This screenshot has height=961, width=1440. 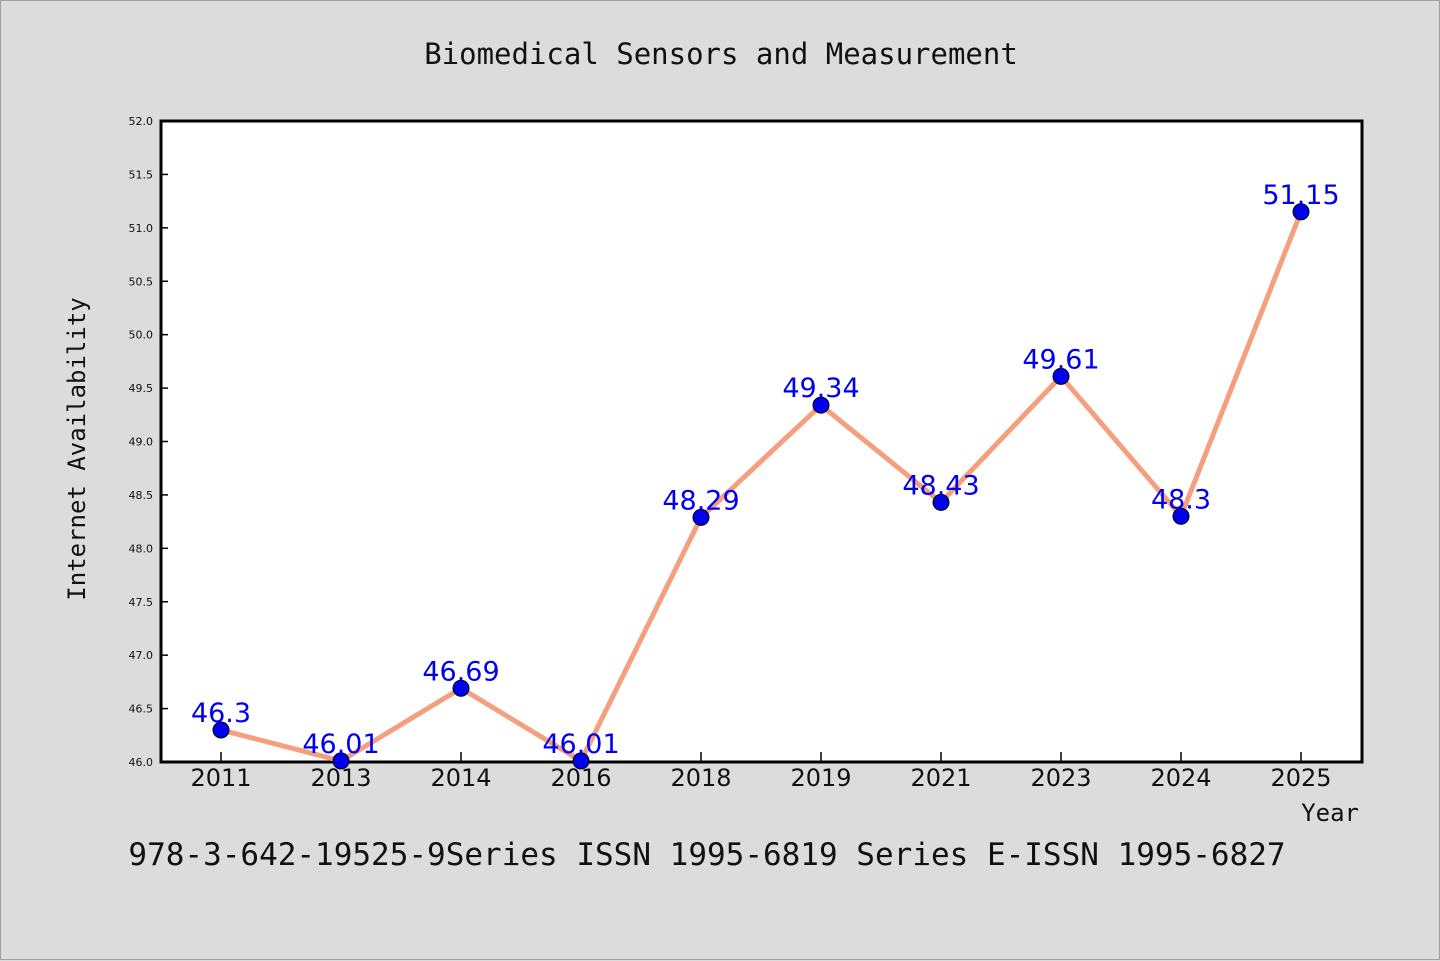 I want to click on y-tick-label: 50.0, so click(x=141, y=335).